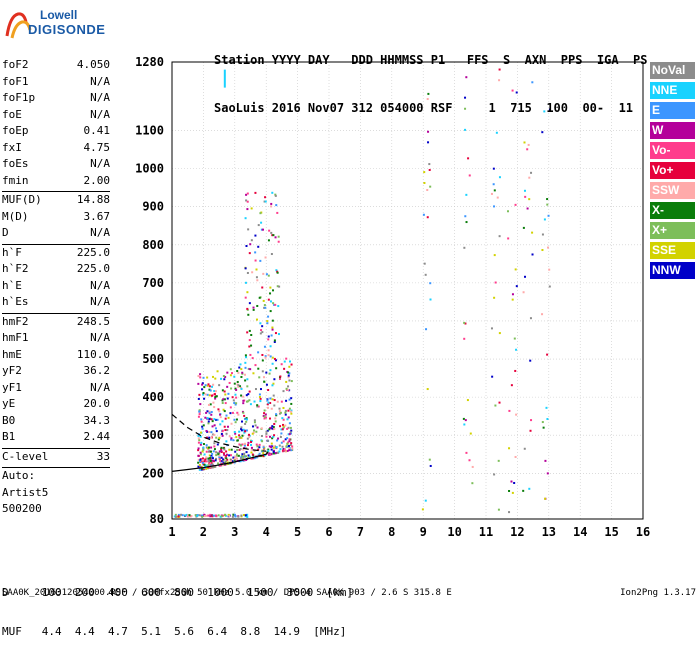  I want to click on polarization-legend: NoVal NNE E W Vo- Vo+ SSW X- X+ SSE NNW, so click(672, 172).